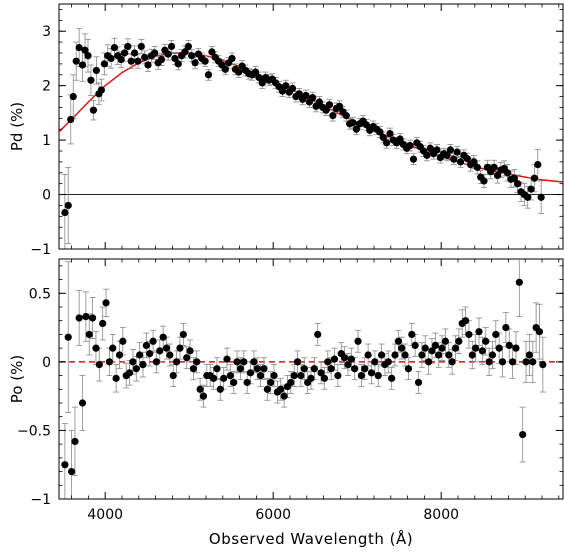 This screenshot has width=564, height=553. What do you see at coordinates (46, 363) in the screenshot?
I see `po-y-tick-label: 0` at bounding box center [46, 363].